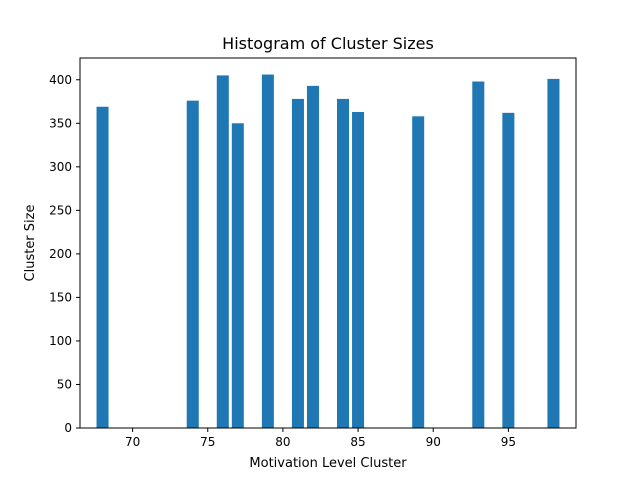 The width and height of the screenshot is (640, 480). What do you see at coordinates (60, 80) in the screenshot?
I see `y-tick-label-400: 400` at bounding box center [60, 80].